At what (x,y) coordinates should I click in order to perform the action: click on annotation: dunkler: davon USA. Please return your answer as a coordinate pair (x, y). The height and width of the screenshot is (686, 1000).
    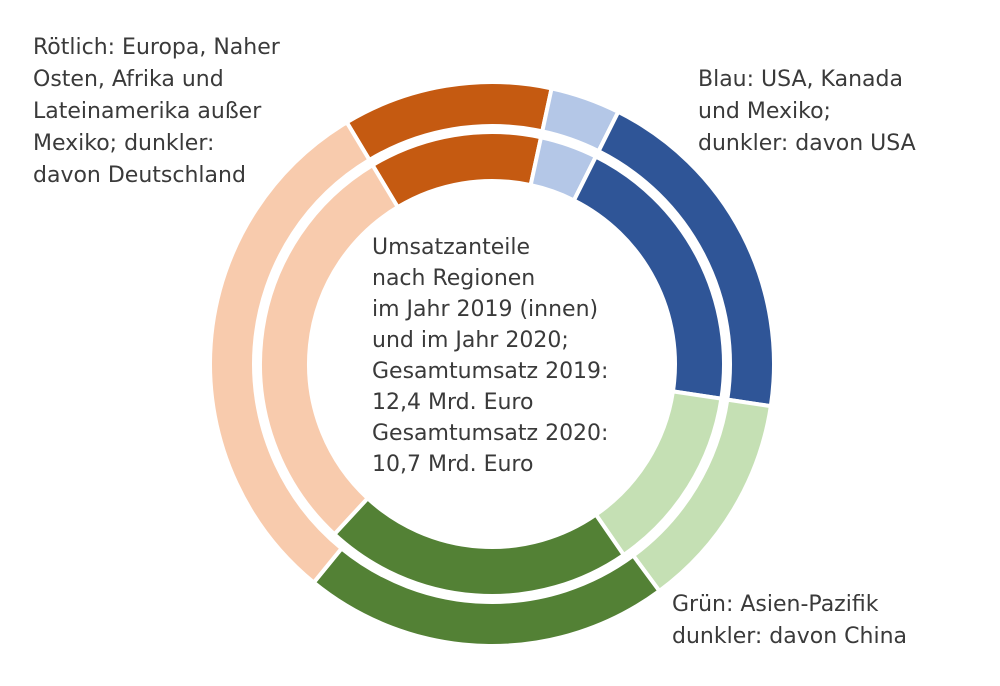
    Looking at the image, I should click on (807, 143).